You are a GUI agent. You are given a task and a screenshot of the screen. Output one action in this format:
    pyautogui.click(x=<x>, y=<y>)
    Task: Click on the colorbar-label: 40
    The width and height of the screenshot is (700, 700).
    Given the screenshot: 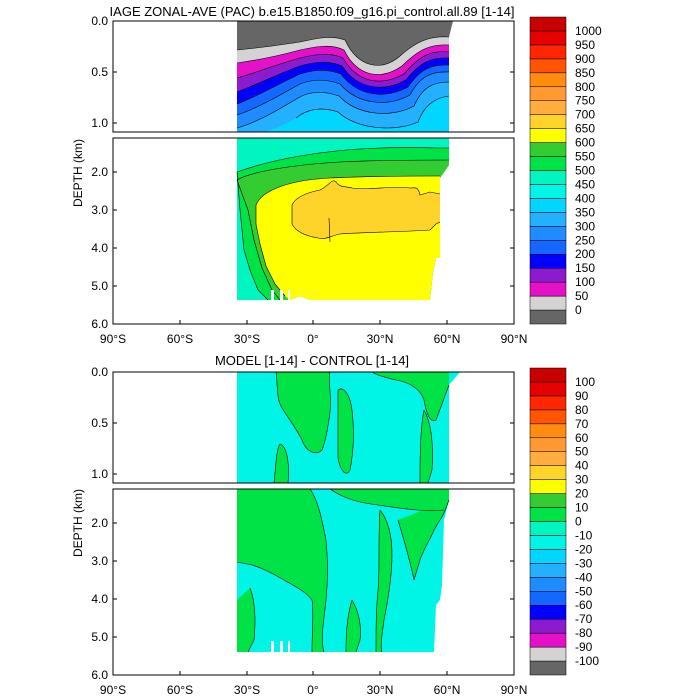 What is the action you would take?
    pyautogui.click(x=582, y=466)
    